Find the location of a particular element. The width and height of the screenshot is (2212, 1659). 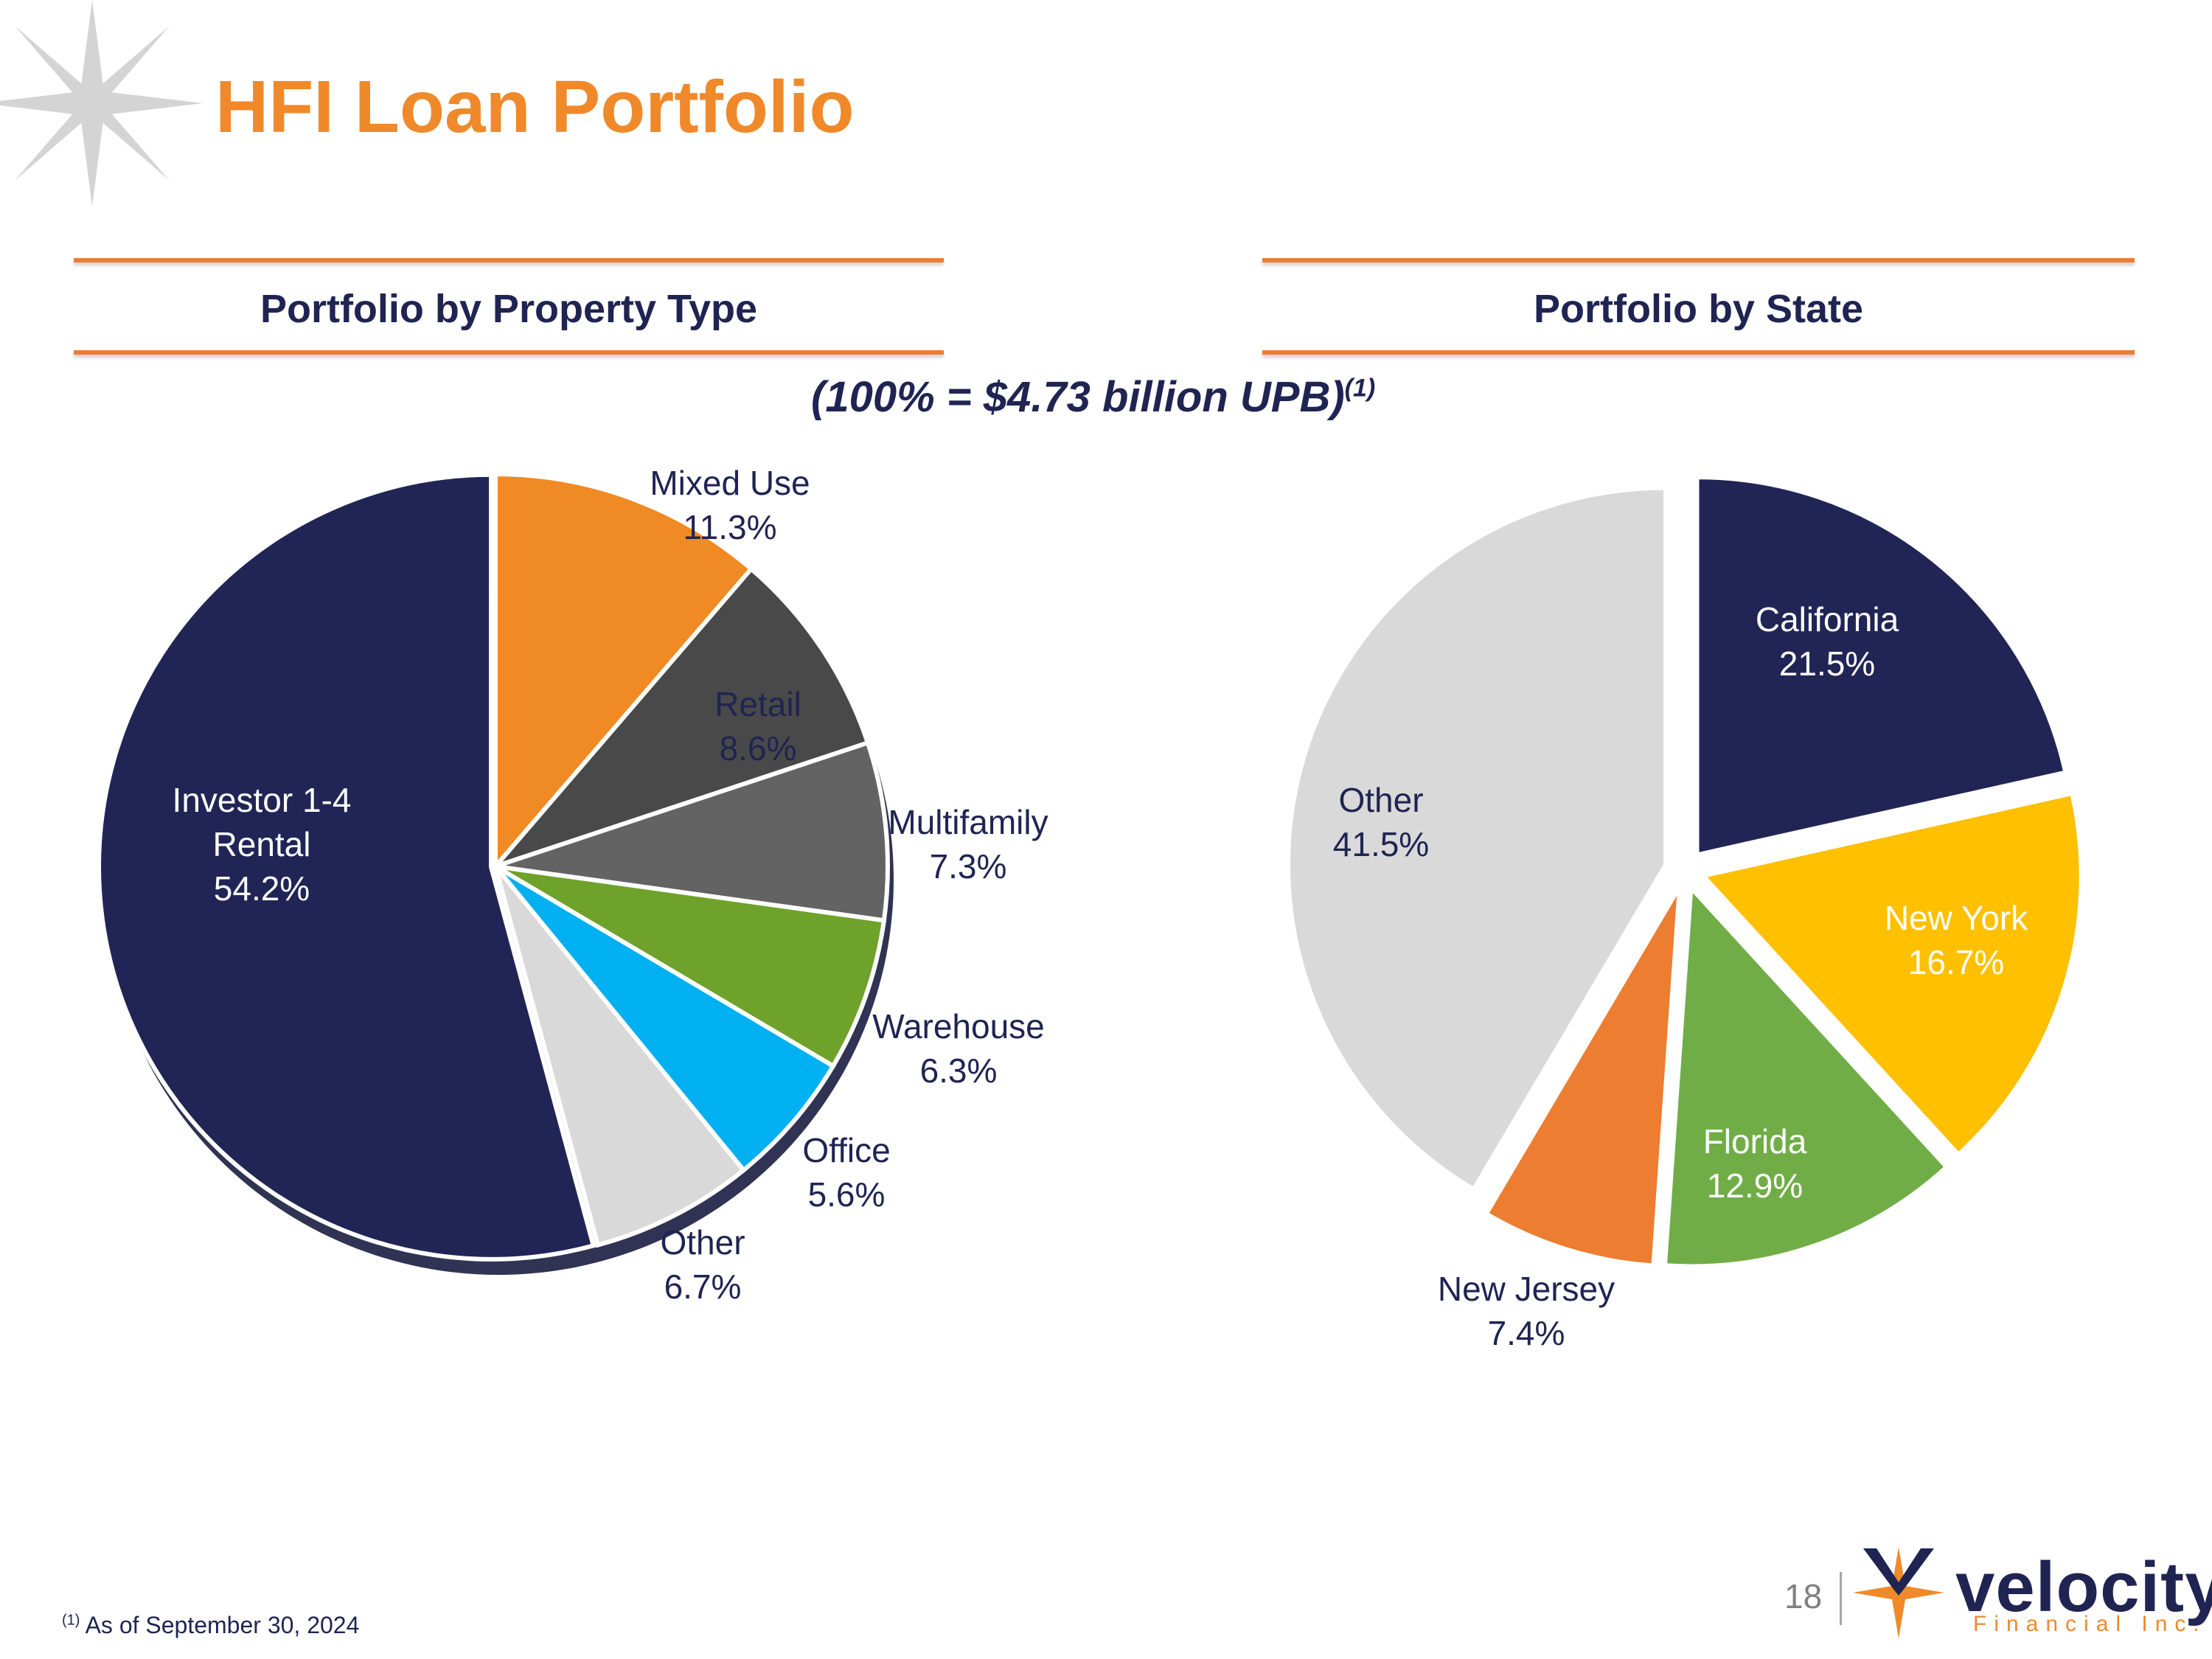

data-label-investor-1-4-rental: Investor 1-4 Rental 54.2% is located at coordinates (262, 844).